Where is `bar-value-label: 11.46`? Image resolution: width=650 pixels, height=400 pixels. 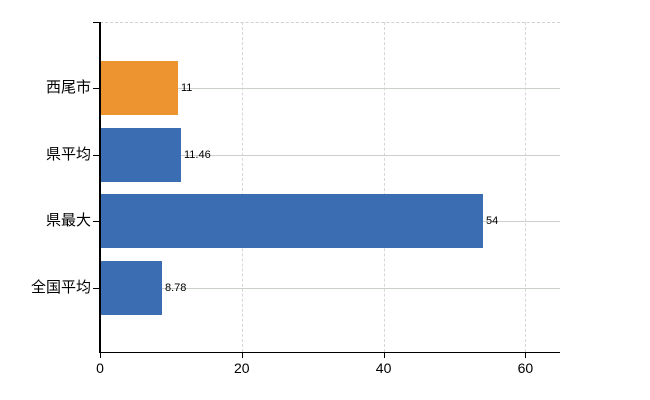 bar-value-label: 11.46 is located at coordinates (197, 155).